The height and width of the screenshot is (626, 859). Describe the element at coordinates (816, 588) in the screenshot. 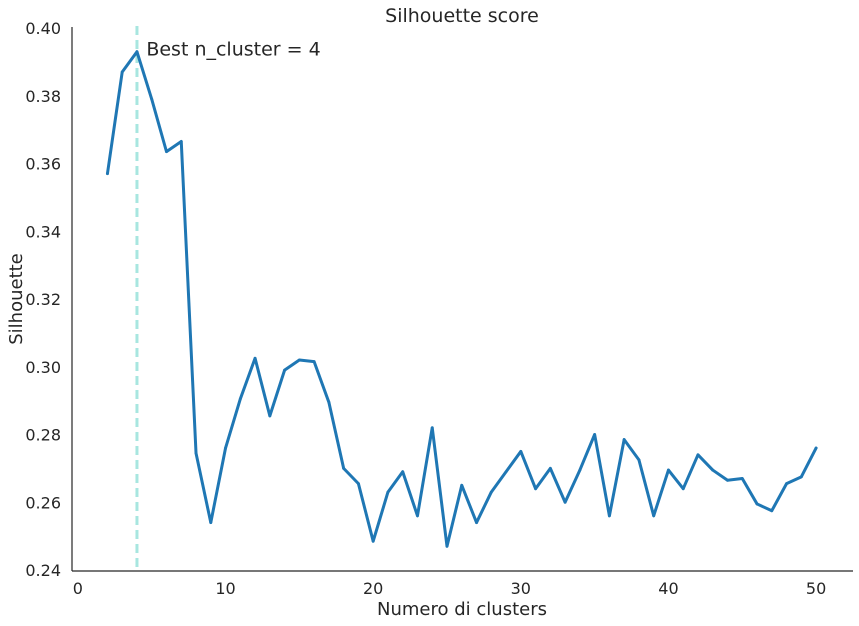

I see `x-tick-label: 50` at that location.